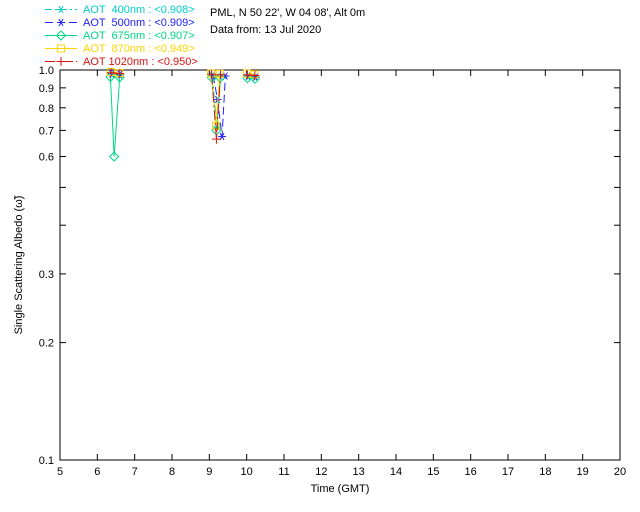 The height and width of the screenshot is (512, 640). Describe the element at coordinates (46, 158) in the screenshot. I see `y-tick-label: 0.6` at that location.